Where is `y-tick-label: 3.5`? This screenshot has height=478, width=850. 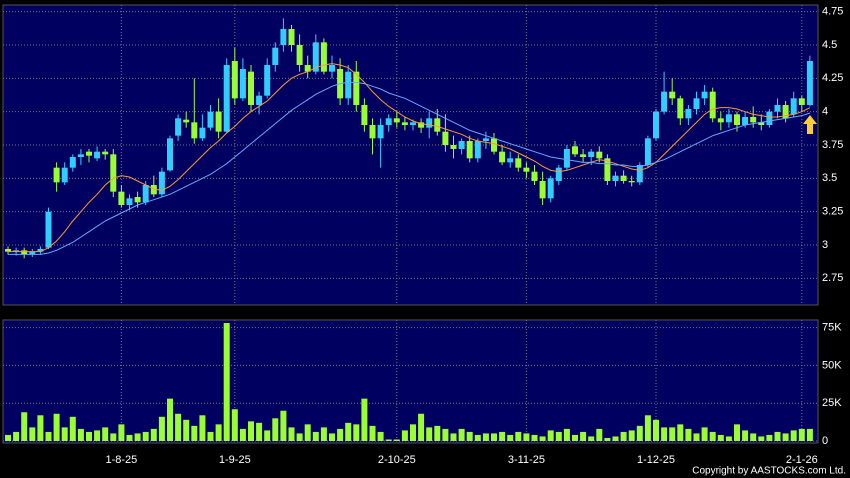 y-tick-label: 3.5 is located at coordinates (829, 178).